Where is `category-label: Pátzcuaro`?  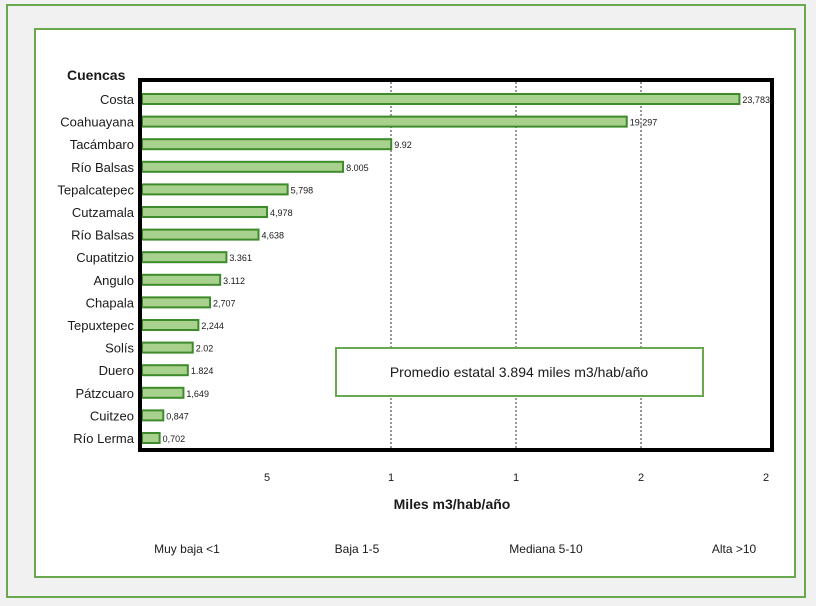
category-label: Pátzcuaro is located at coordinates (104, 393).